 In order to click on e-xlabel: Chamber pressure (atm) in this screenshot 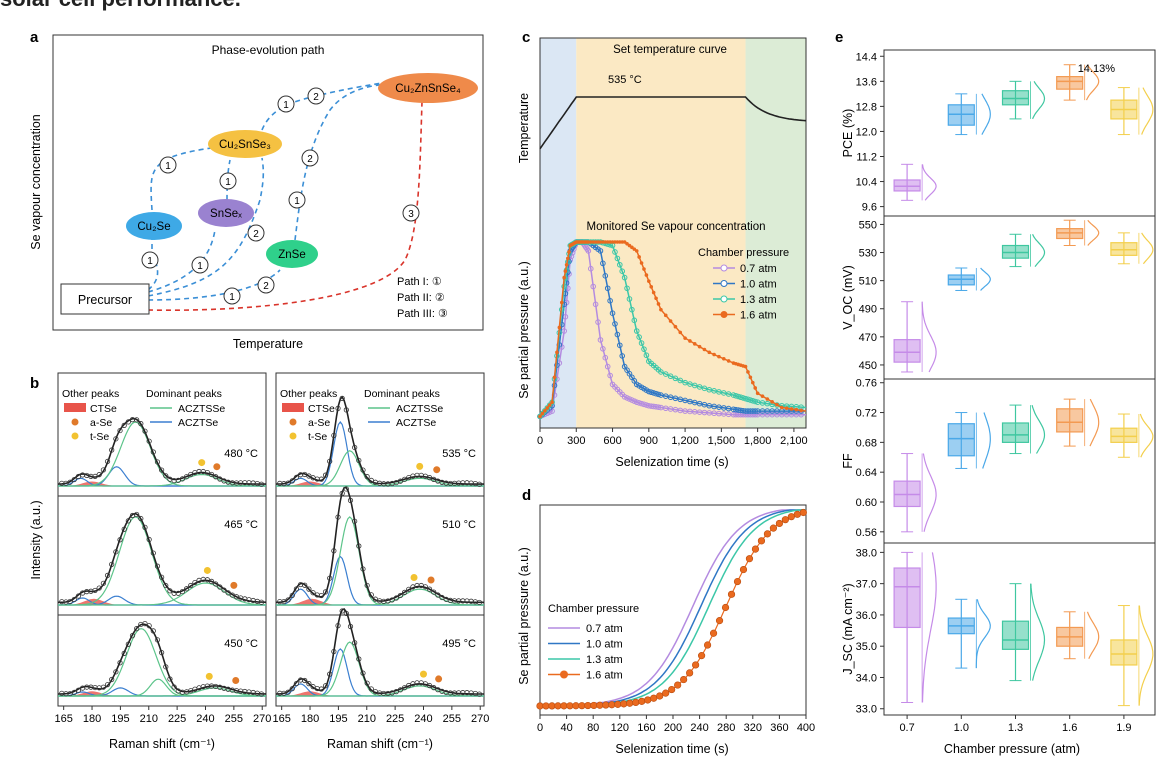, I will do `click(1012, 749)`.